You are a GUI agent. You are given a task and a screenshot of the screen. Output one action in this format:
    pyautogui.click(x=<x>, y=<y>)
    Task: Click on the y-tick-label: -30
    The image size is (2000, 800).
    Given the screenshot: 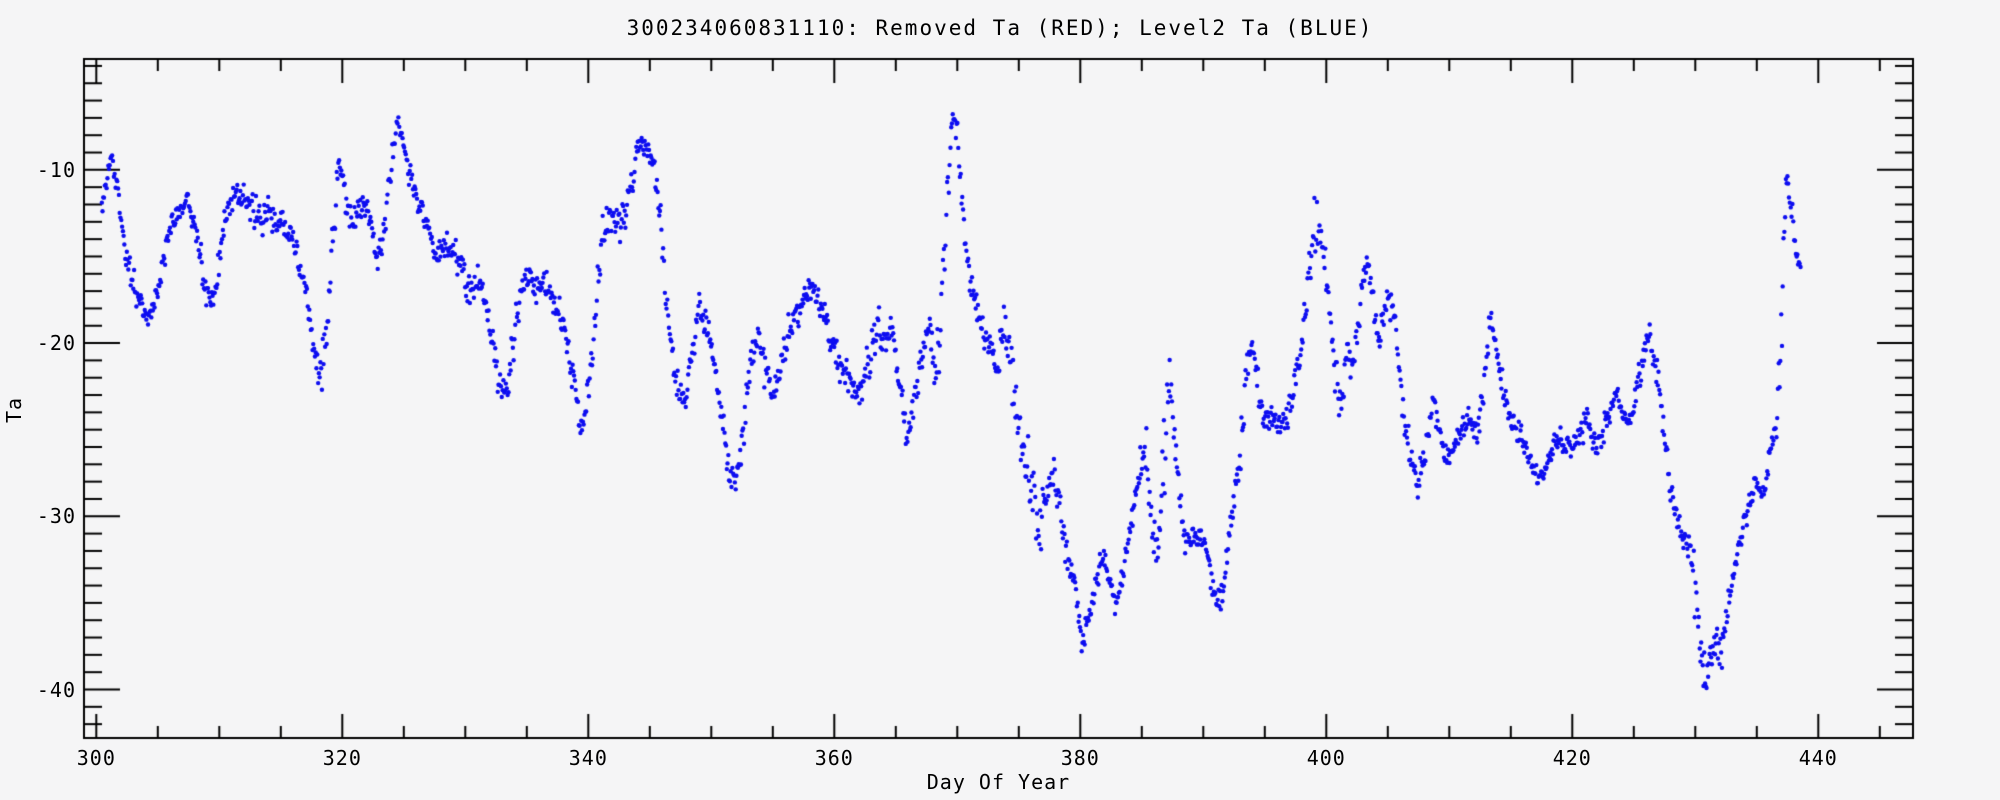 What is the action you would take?
    pyautogui.click(x=56, y=516)
    